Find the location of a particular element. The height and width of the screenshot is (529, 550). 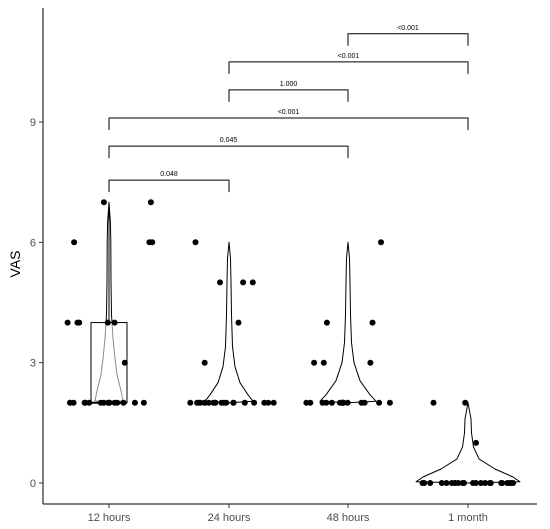

points-48-hours is located at coordinates (348, 322).